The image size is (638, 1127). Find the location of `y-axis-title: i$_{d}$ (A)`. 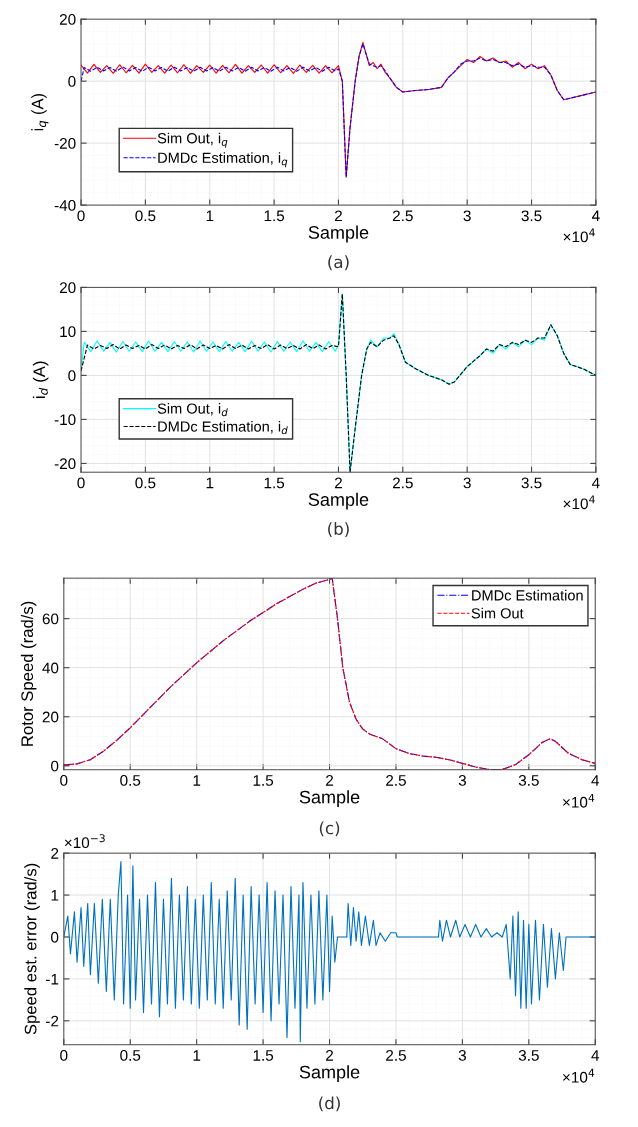

y-axis-title: i$_{d}$ (A) is located at coordinates (40, 380).